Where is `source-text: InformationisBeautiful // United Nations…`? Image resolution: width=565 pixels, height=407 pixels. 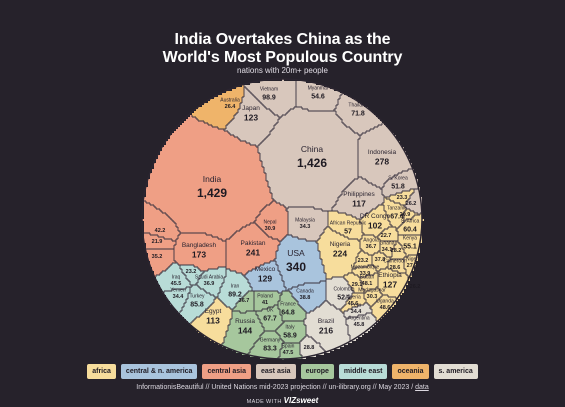
source-text: InformationisBeautiful // United Nations… is located at coordinates (275, 387).